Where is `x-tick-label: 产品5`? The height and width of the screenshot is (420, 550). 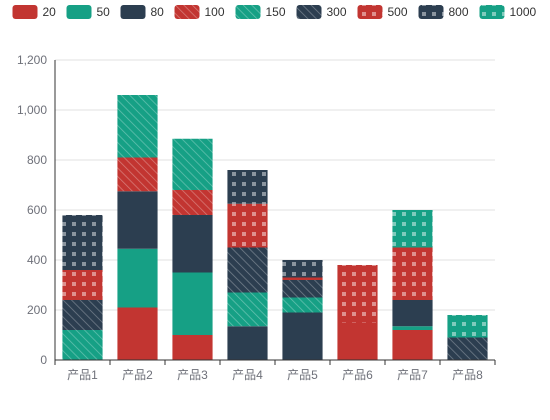 x-tick-label: 产品5 is located at coordinates (302, 375).